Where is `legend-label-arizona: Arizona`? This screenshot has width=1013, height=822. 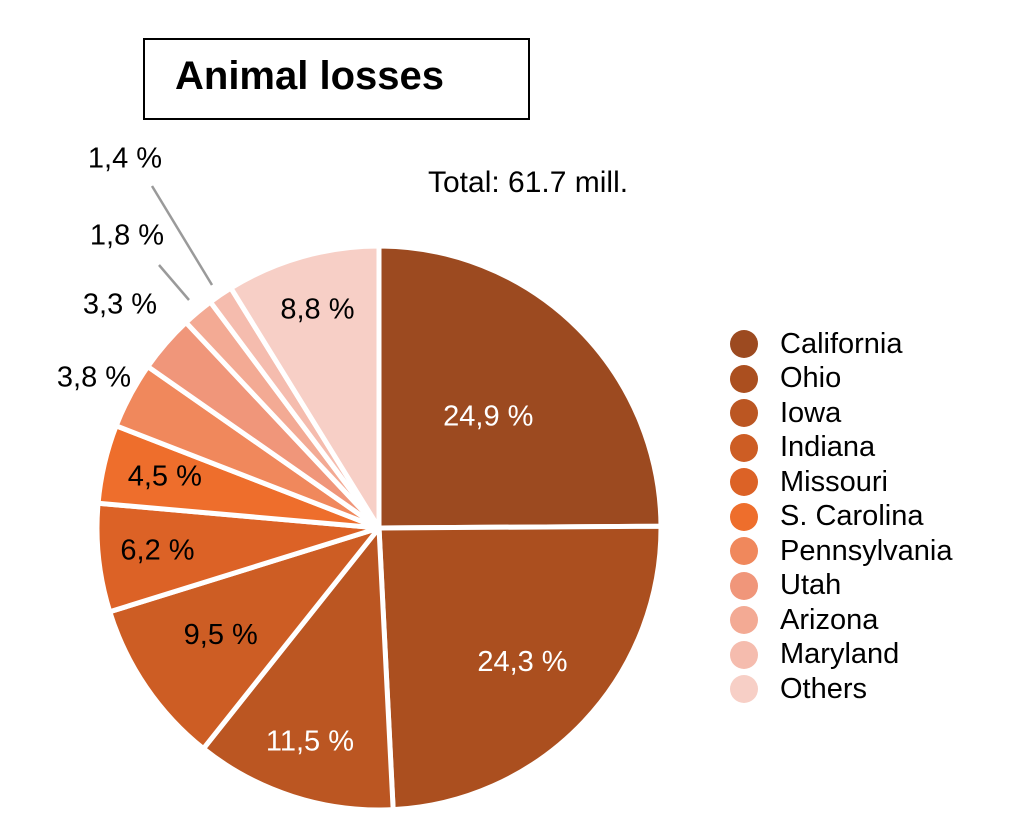 legend-label-arizona: Arizona is located at coordinates (829, 619).